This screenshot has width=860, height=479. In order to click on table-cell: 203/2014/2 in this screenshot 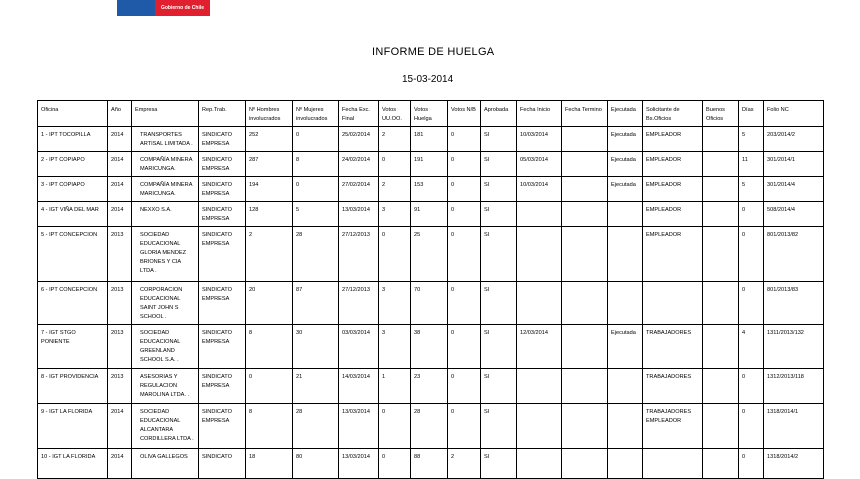, I will do `click(793, 139)`.